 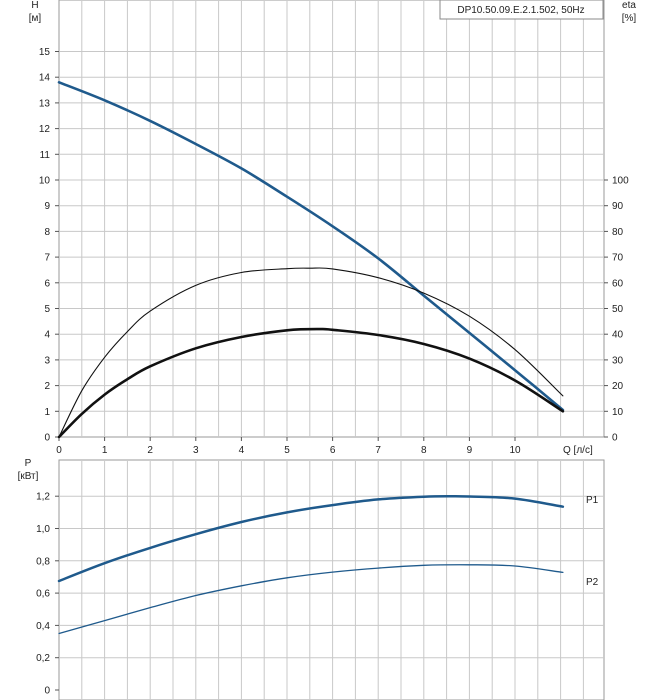 What do you see at coordinates (47, 360) in the screenshot?
I see `h-tick-label: 3` at bounding box center [47, 360].